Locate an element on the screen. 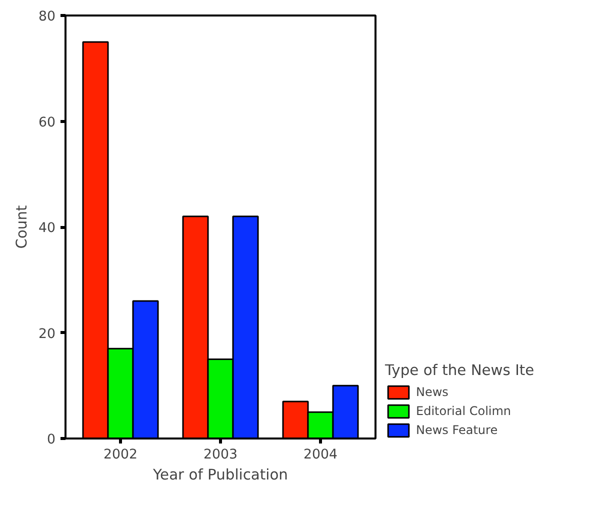  y-tick-label: 40 is located at coordinates (47, 228).